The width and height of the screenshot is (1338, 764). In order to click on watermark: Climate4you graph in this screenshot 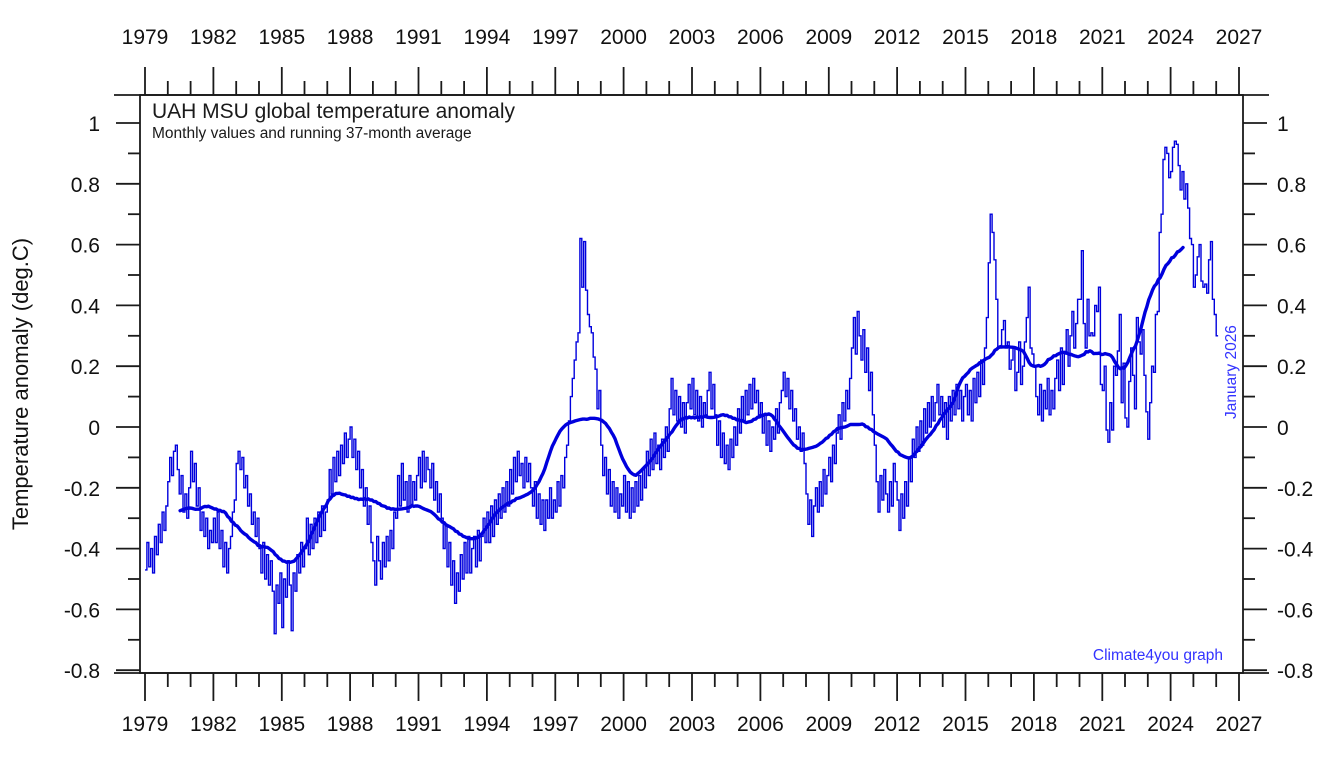, I will do `click(1158, 655)`.